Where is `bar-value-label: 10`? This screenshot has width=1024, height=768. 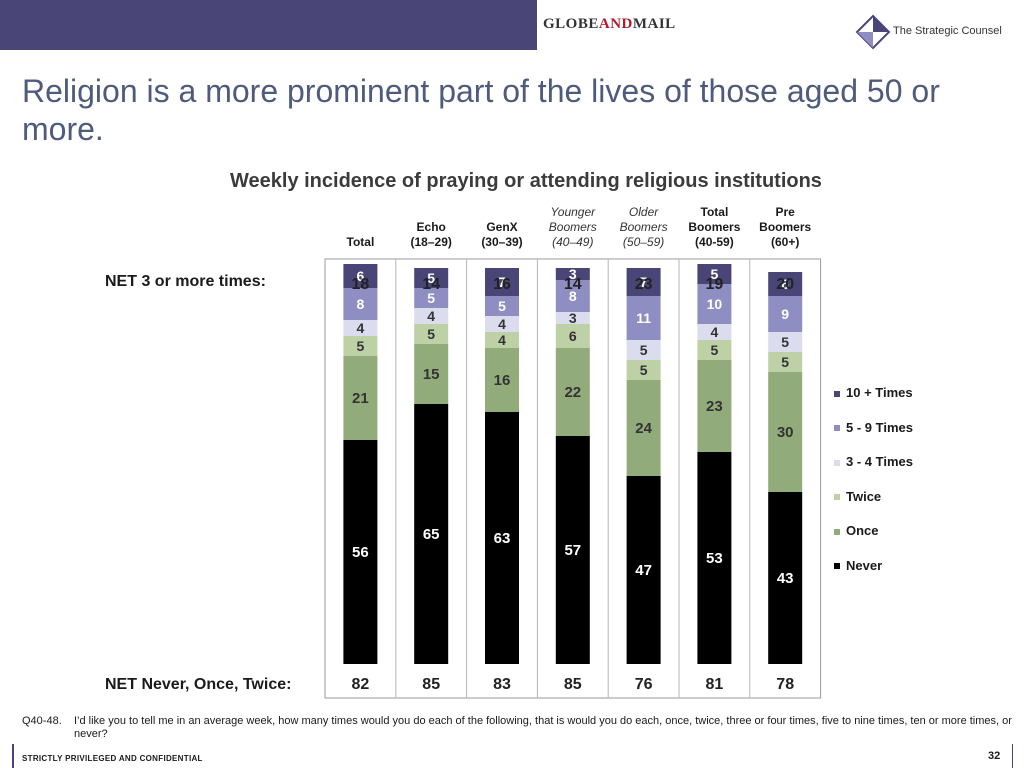 bar-value-label: 10 is located at coordinates (715, 304).